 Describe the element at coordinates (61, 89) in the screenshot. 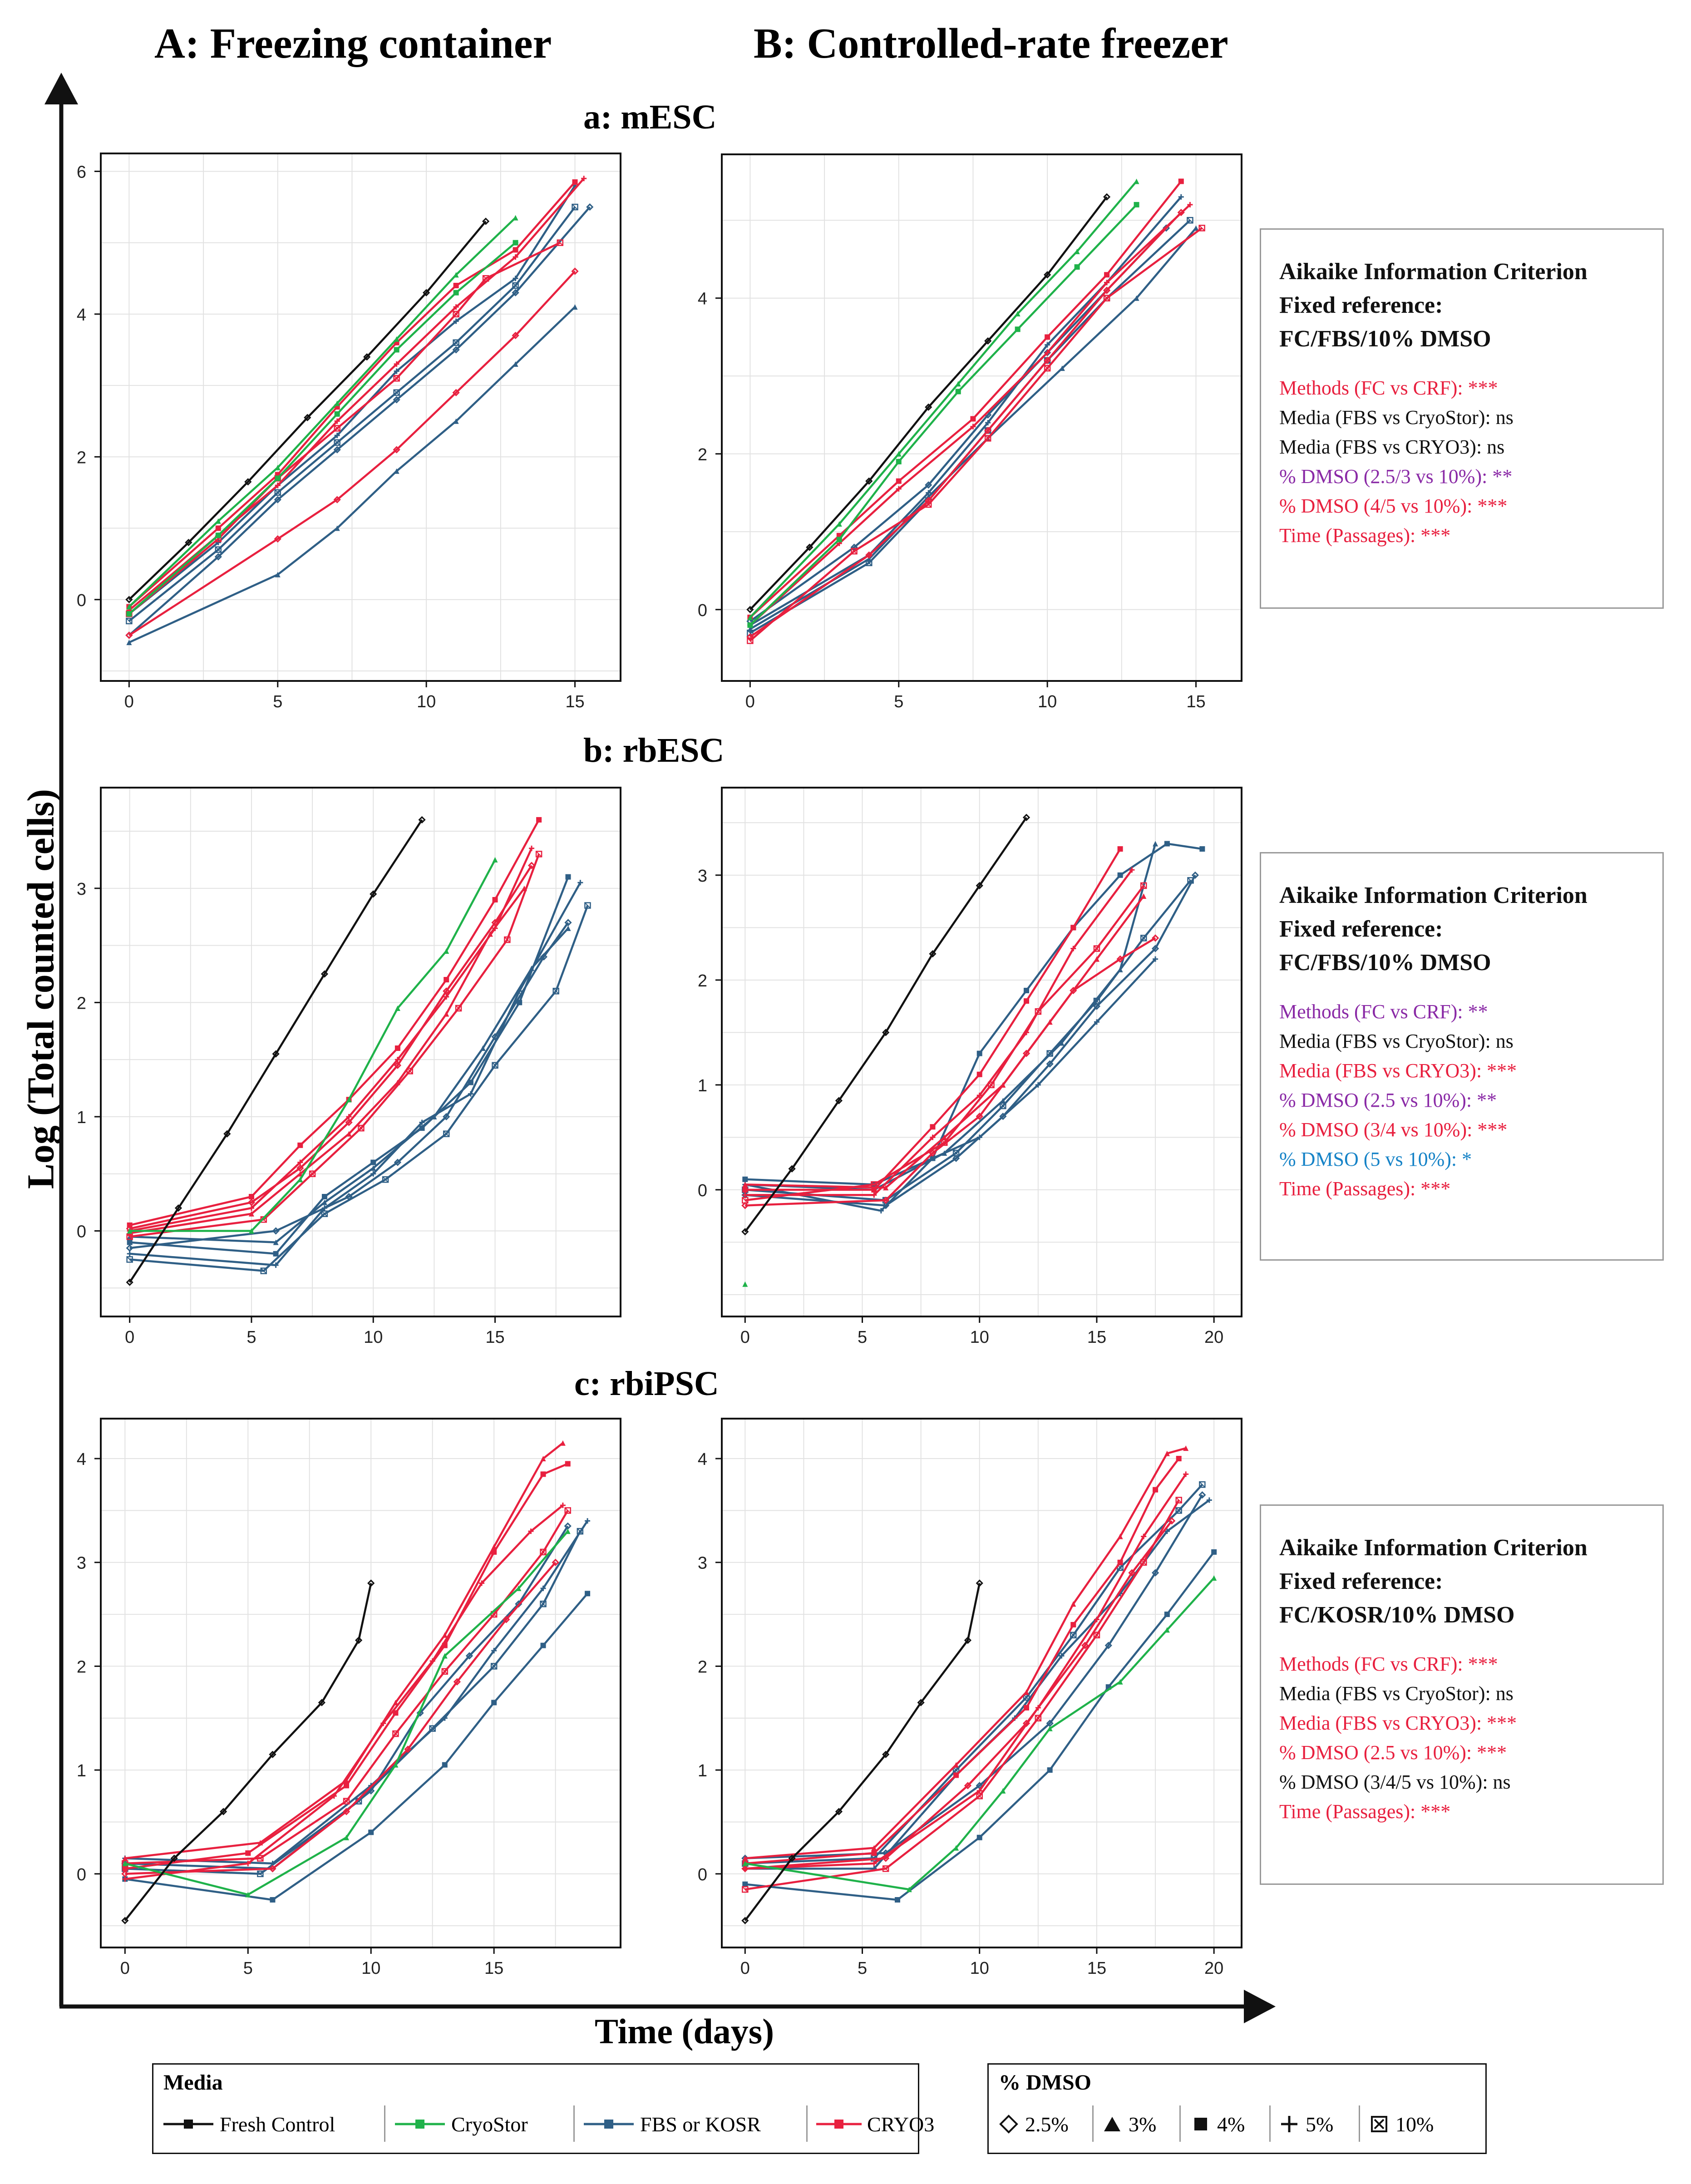

I see `y-axis-arrowhead` at that location.